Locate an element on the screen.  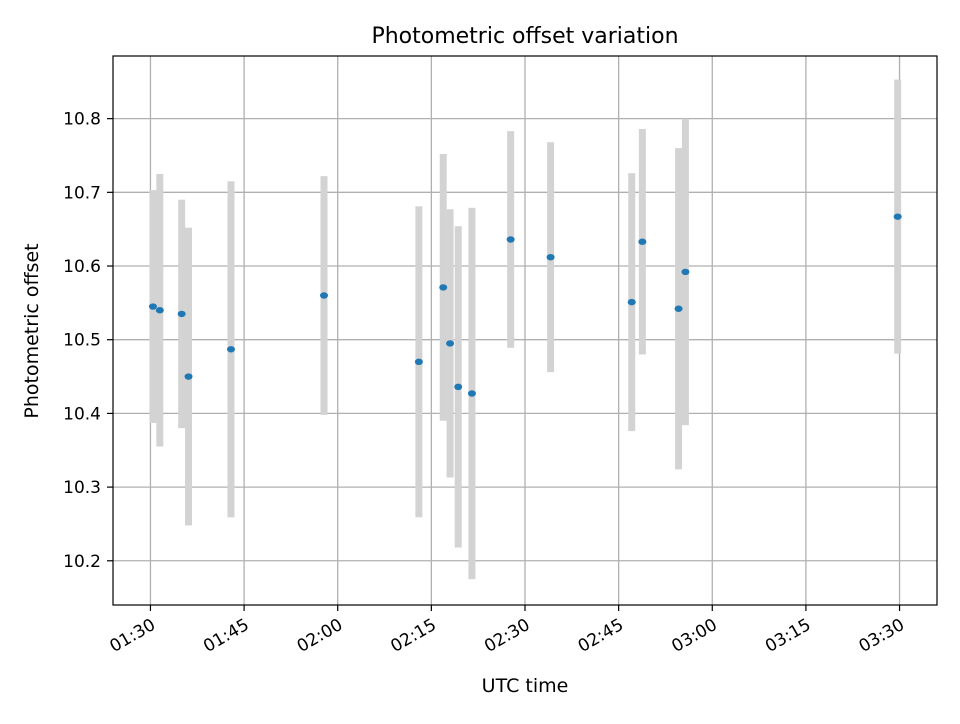
x-tick-label: 02:30 is located at coordinates (507, 636).